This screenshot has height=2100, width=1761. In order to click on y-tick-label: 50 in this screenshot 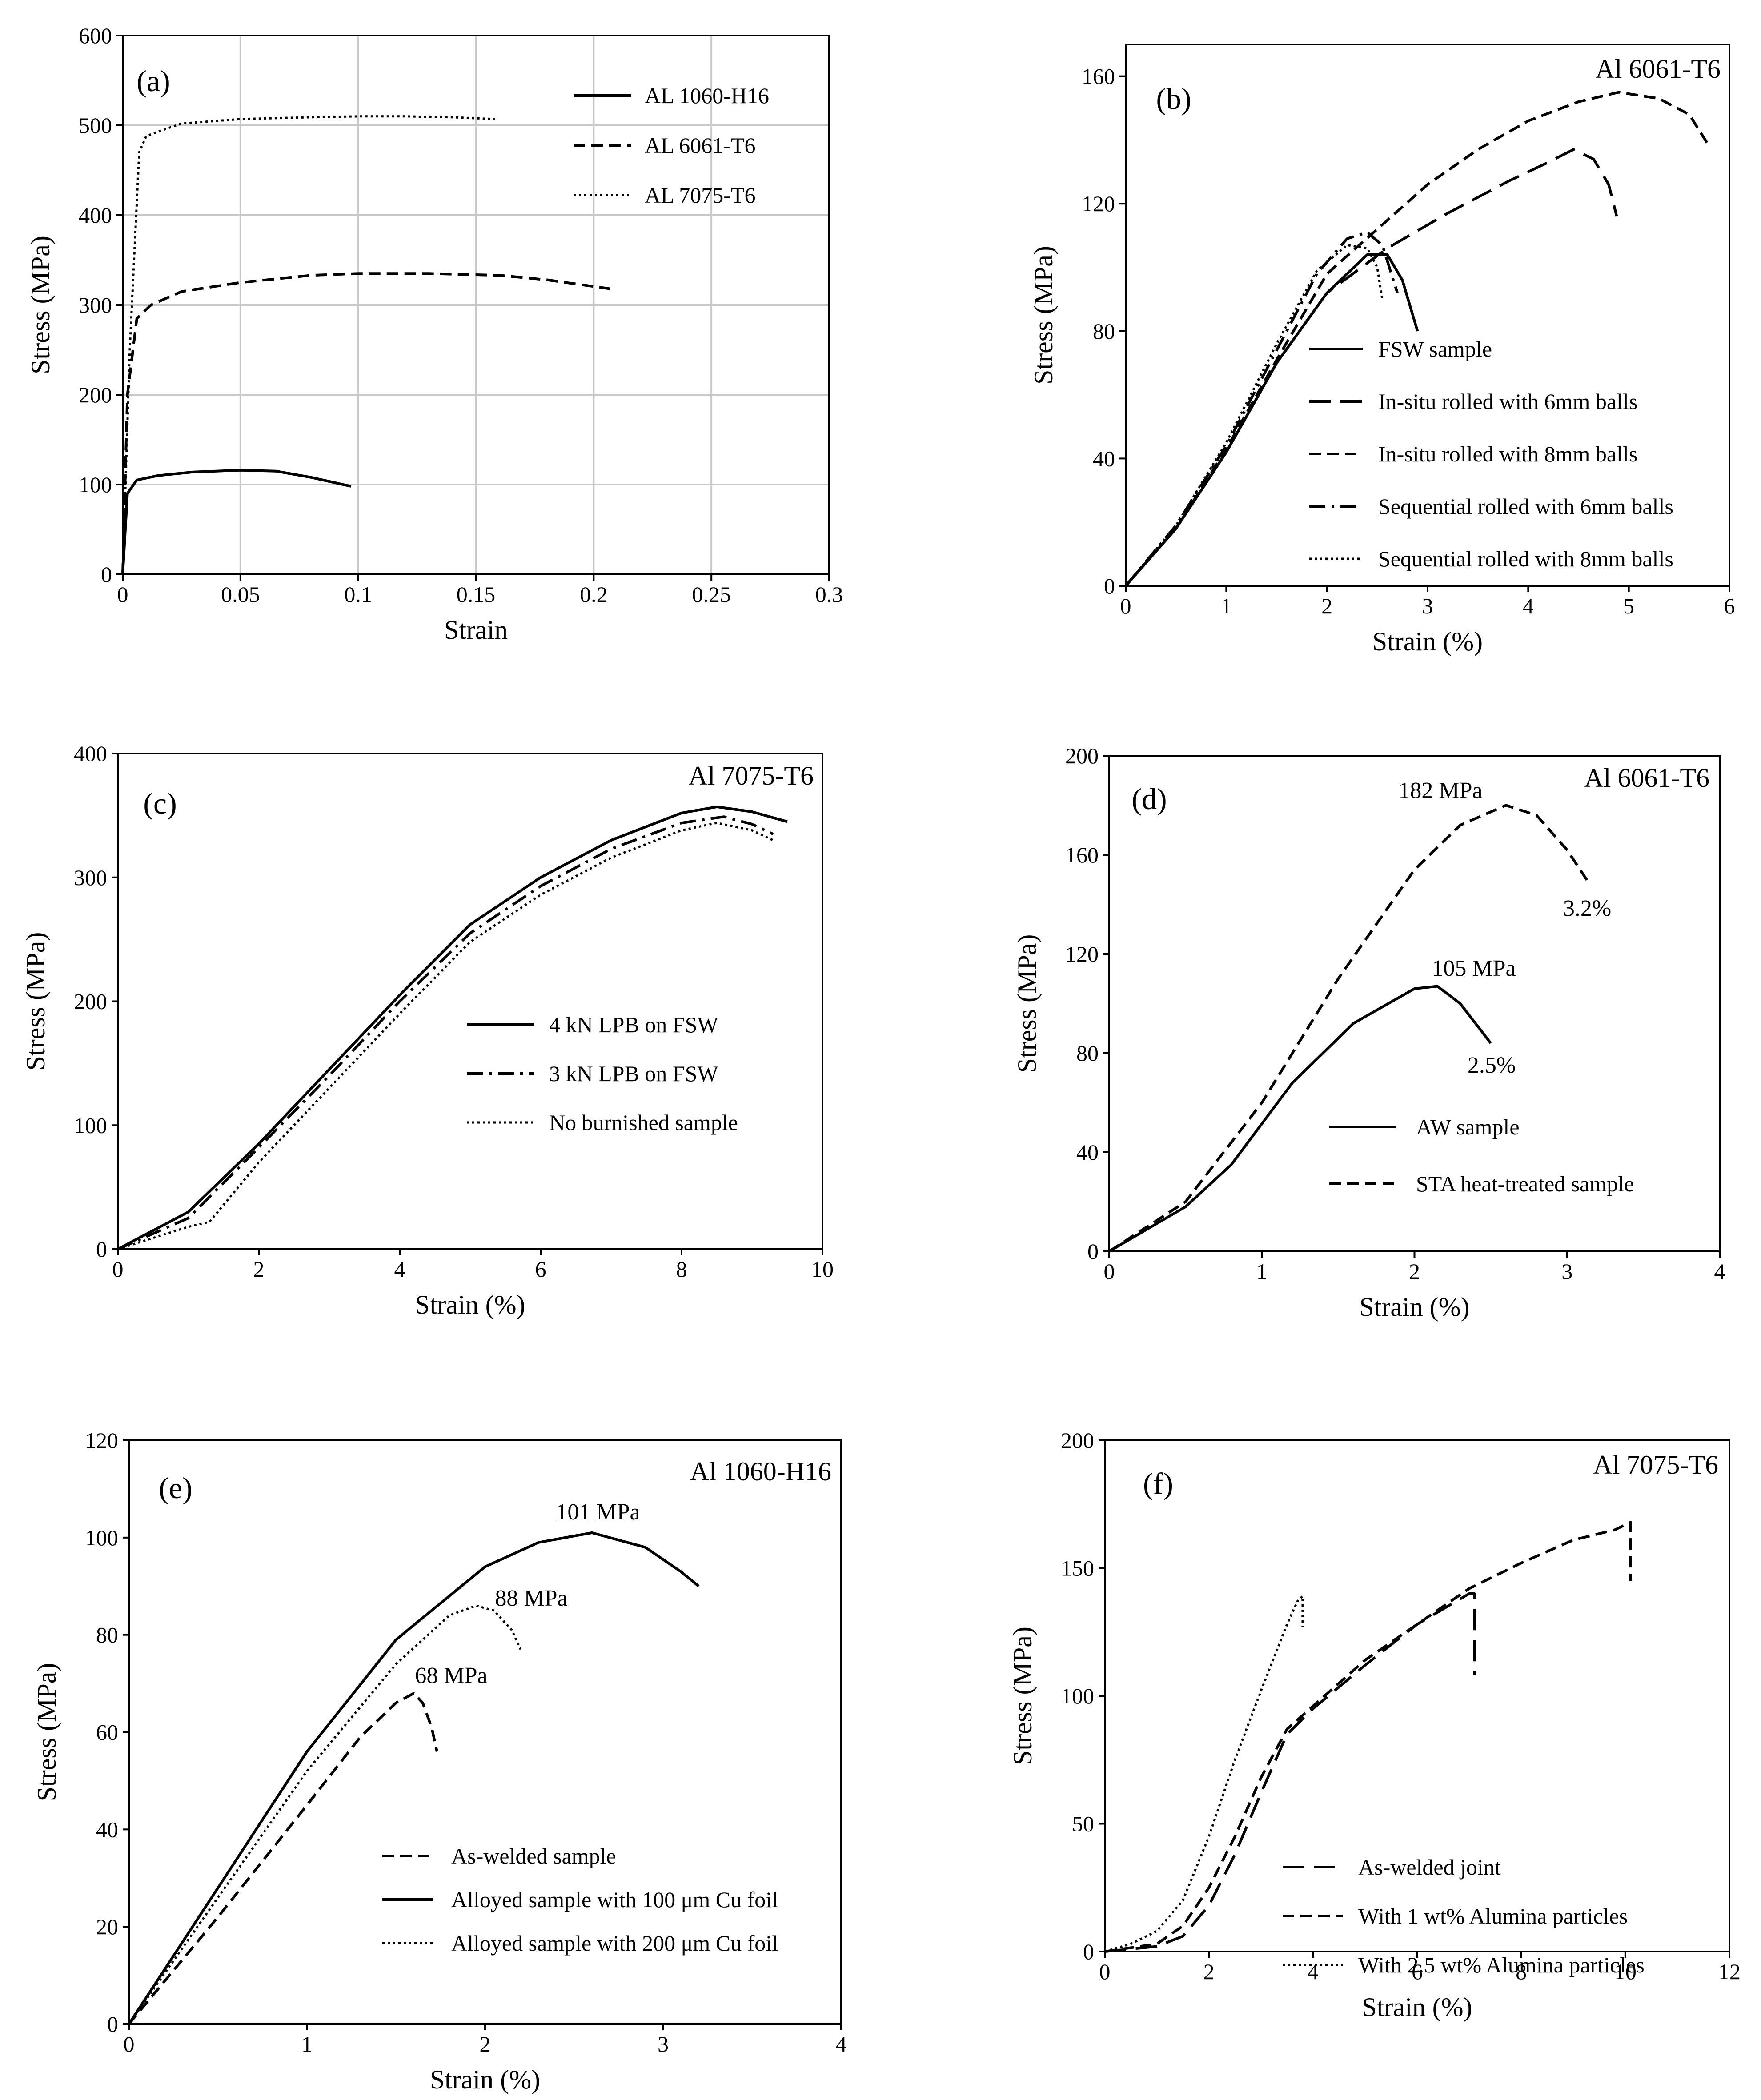, I will do `click(1083, 1824)`.